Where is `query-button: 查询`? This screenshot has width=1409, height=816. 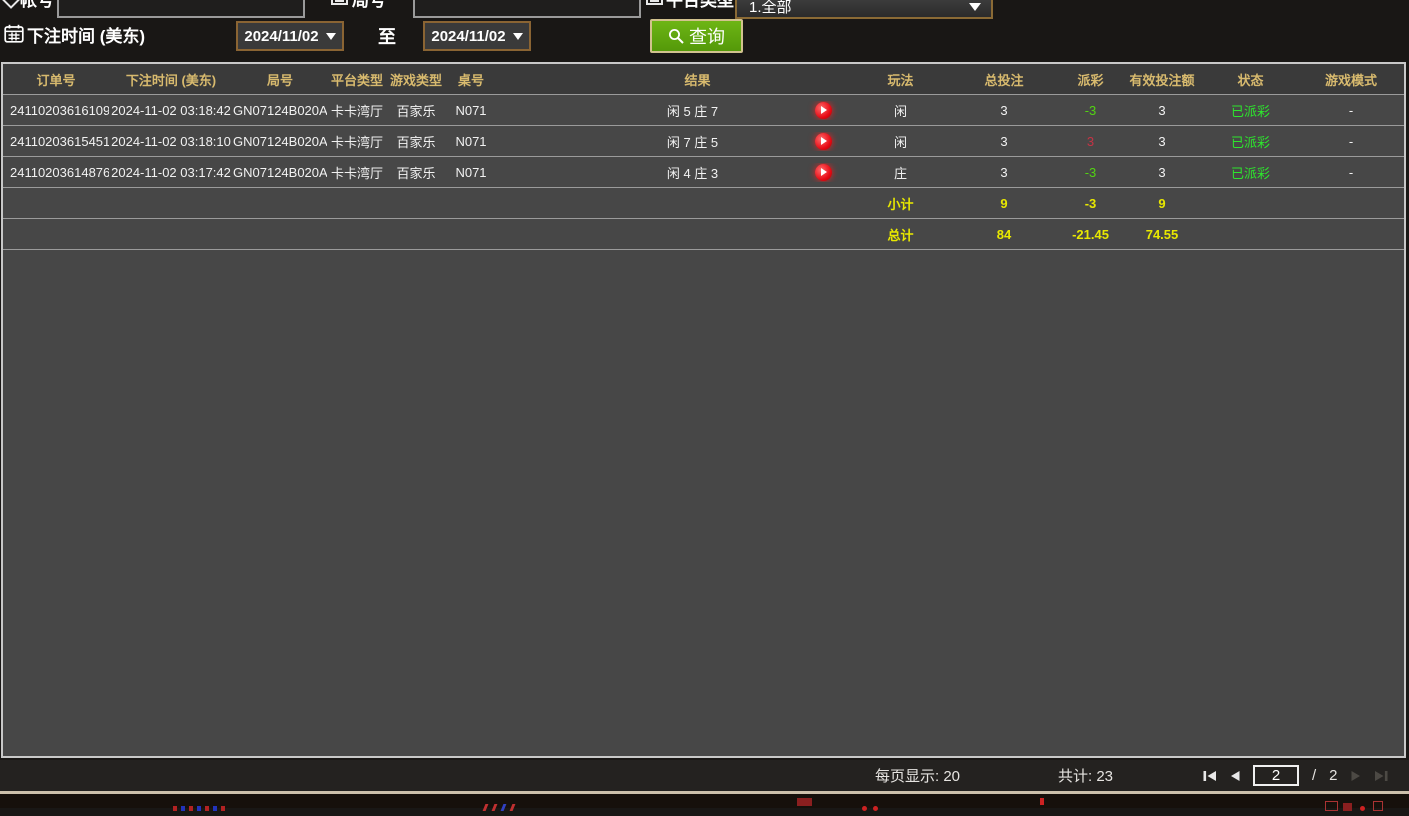 query-button: 查询 is located at coordinates (696, 36).